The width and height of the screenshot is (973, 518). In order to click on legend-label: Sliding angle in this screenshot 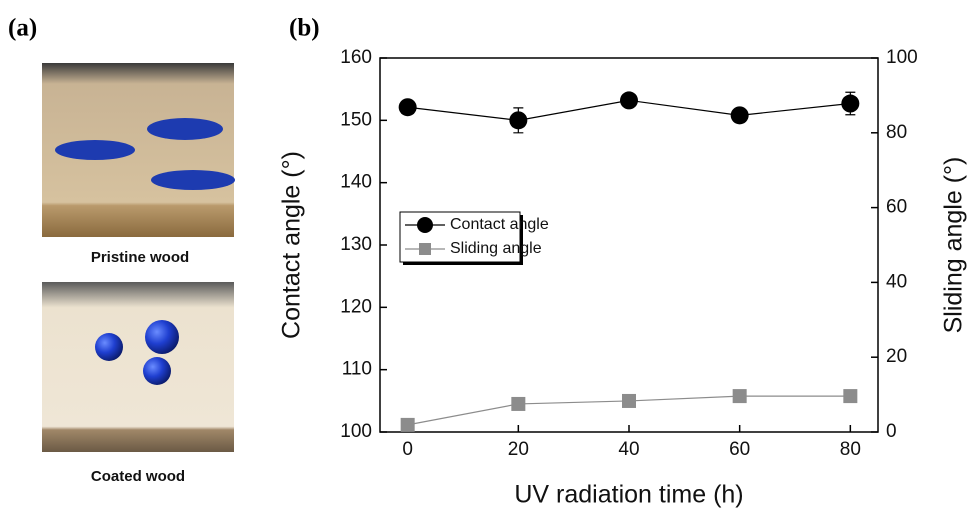, I will do `click(496, 248)`.